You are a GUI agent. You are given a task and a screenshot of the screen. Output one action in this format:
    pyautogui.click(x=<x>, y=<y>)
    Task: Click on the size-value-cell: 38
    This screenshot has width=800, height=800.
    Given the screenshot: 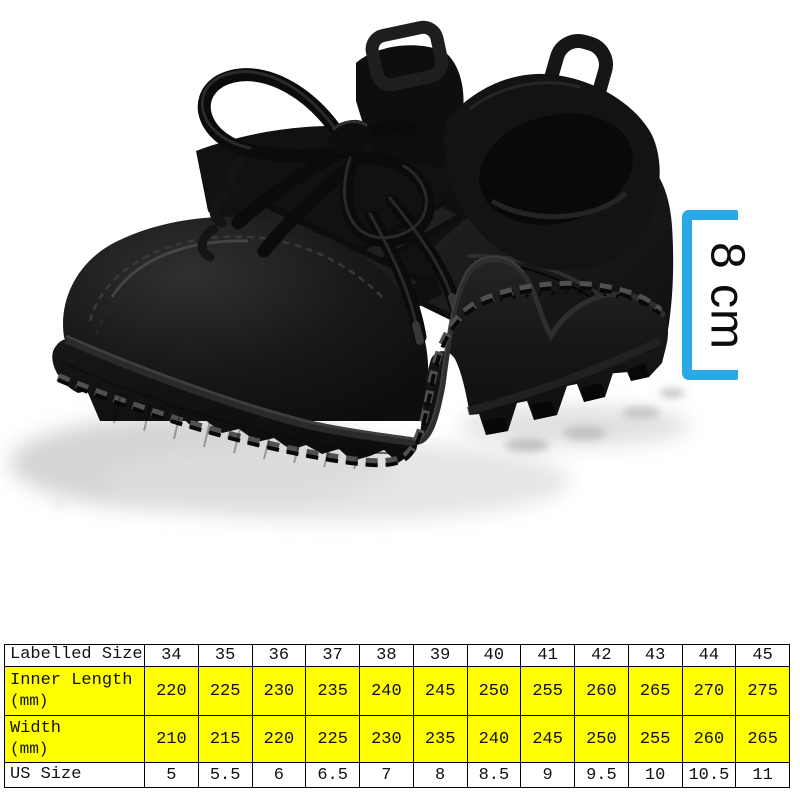 What is the action you would take?
    pyautogui.click(x=386, y=655)
    